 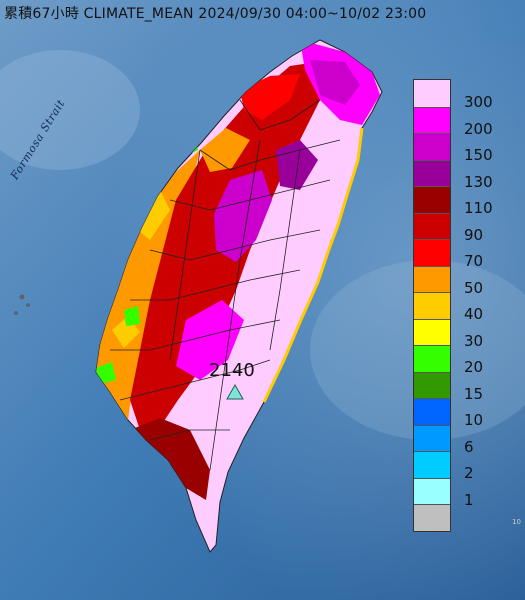 I want to click on legend-colorbar, so click(x=432, y=305).